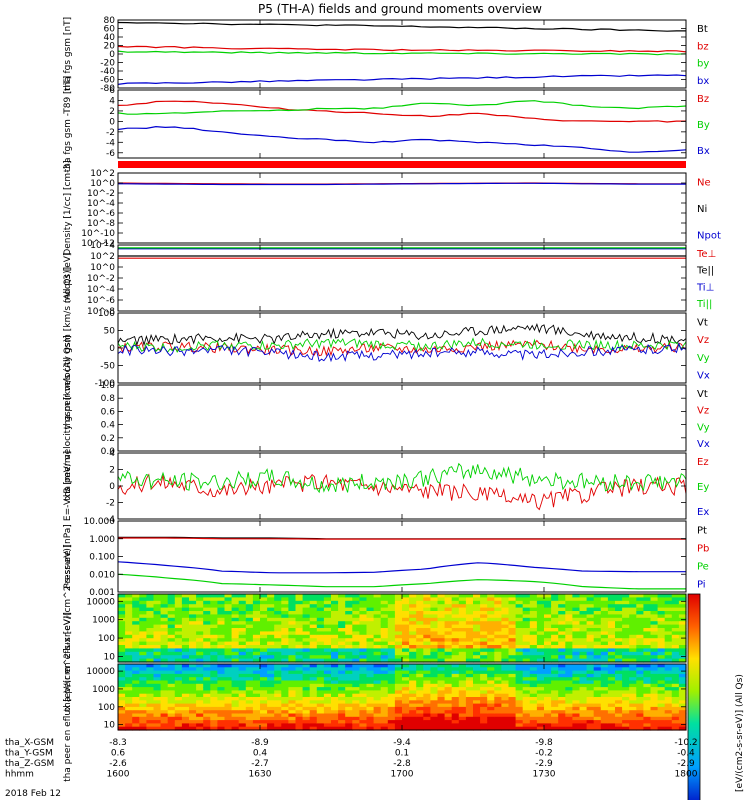 This screenshot has width=750, height=800. I want to click on y-tick-label: 1.000, so click(102, 540).